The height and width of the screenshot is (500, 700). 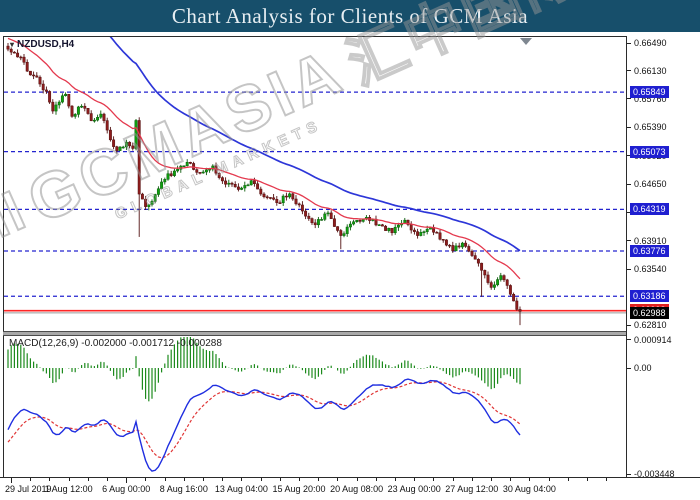 What do you see at coordinates (626, 256) in the screenshot?
I see `price-axis-separator` at bounding box center [626, 256].